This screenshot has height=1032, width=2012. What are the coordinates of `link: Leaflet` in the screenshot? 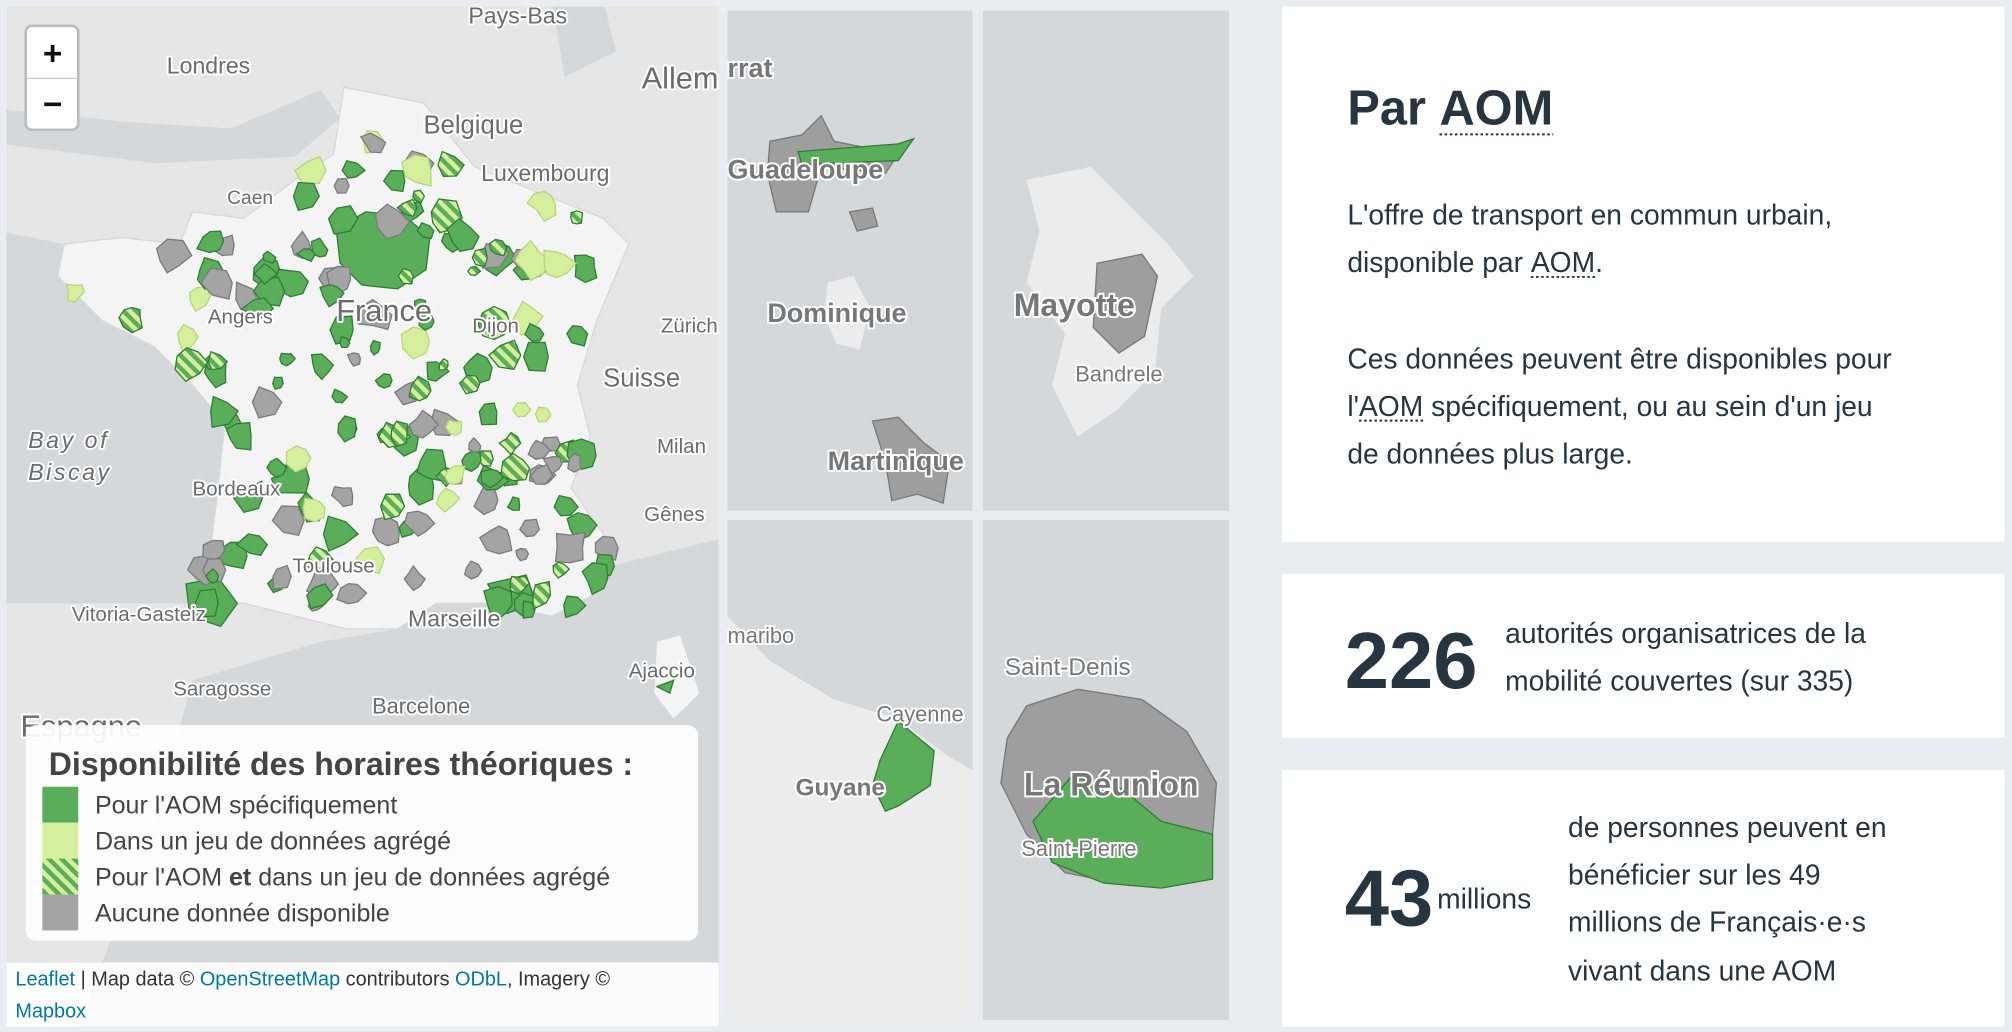 It's located at (45, 980).